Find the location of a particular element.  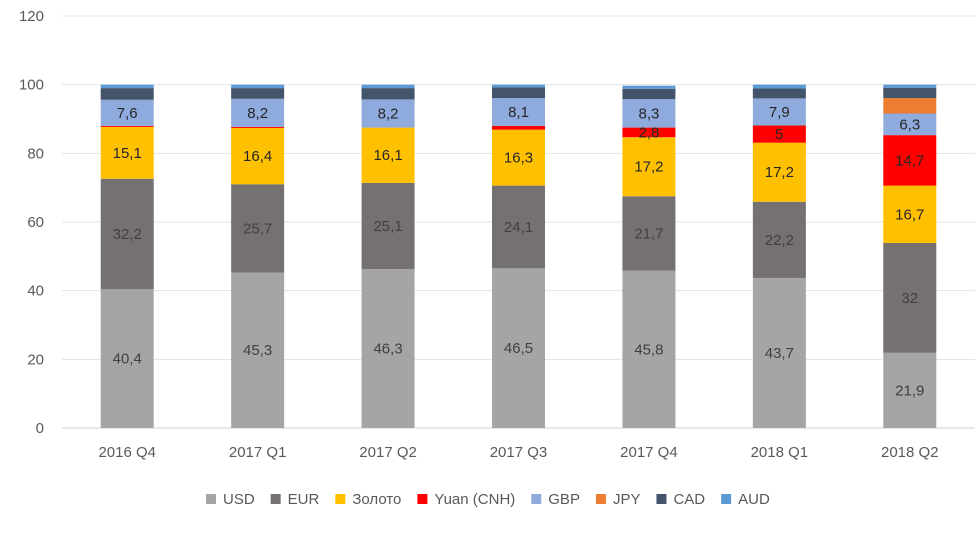

data-label: 16,3 is located at coordinates (518, 158).